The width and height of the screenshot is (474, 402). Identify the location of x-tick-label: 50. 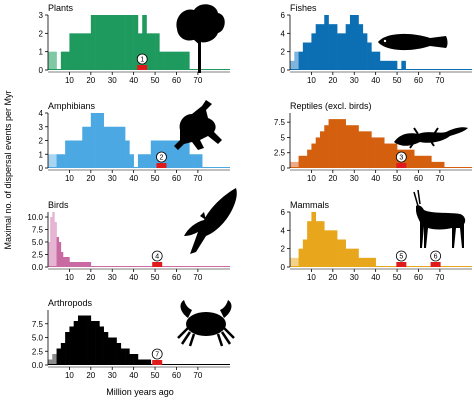
(155, 80).